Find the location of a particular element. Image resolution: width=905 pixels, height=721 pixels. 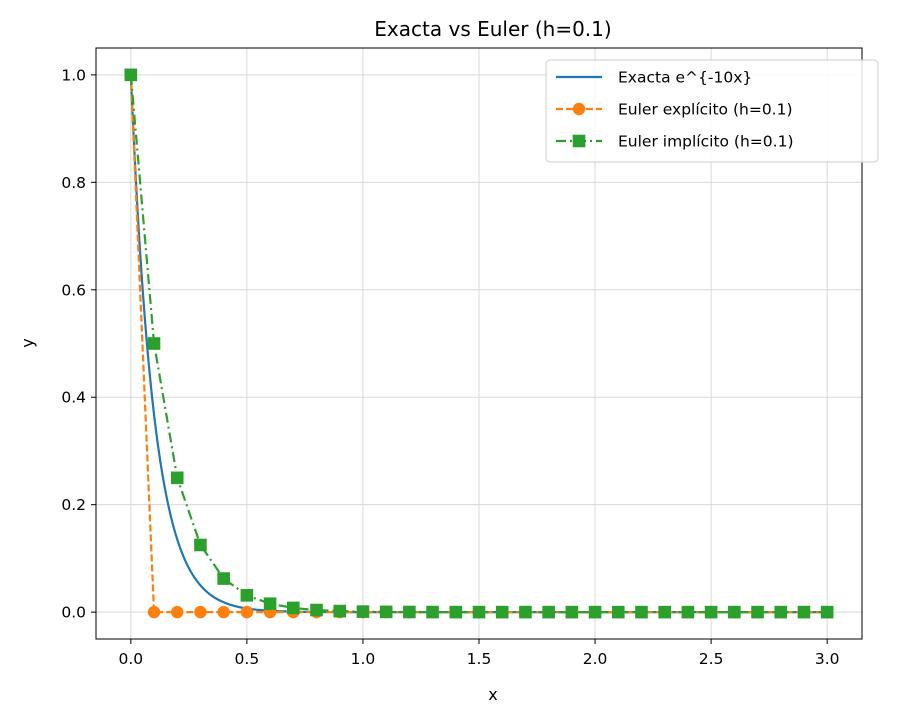

legend-label: Exacta e^{-10x} is located at coordinates (685, 78).